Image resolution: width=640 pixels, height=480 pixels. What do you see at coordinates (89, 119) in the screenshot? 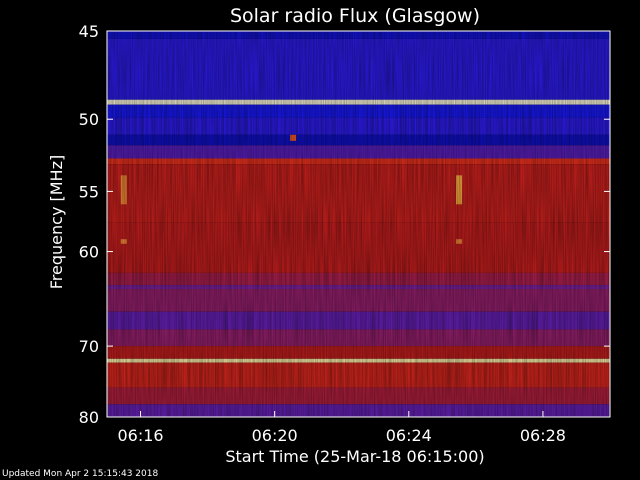
I see `y-tick-label-50: 50` at bounding box center [89, 119].